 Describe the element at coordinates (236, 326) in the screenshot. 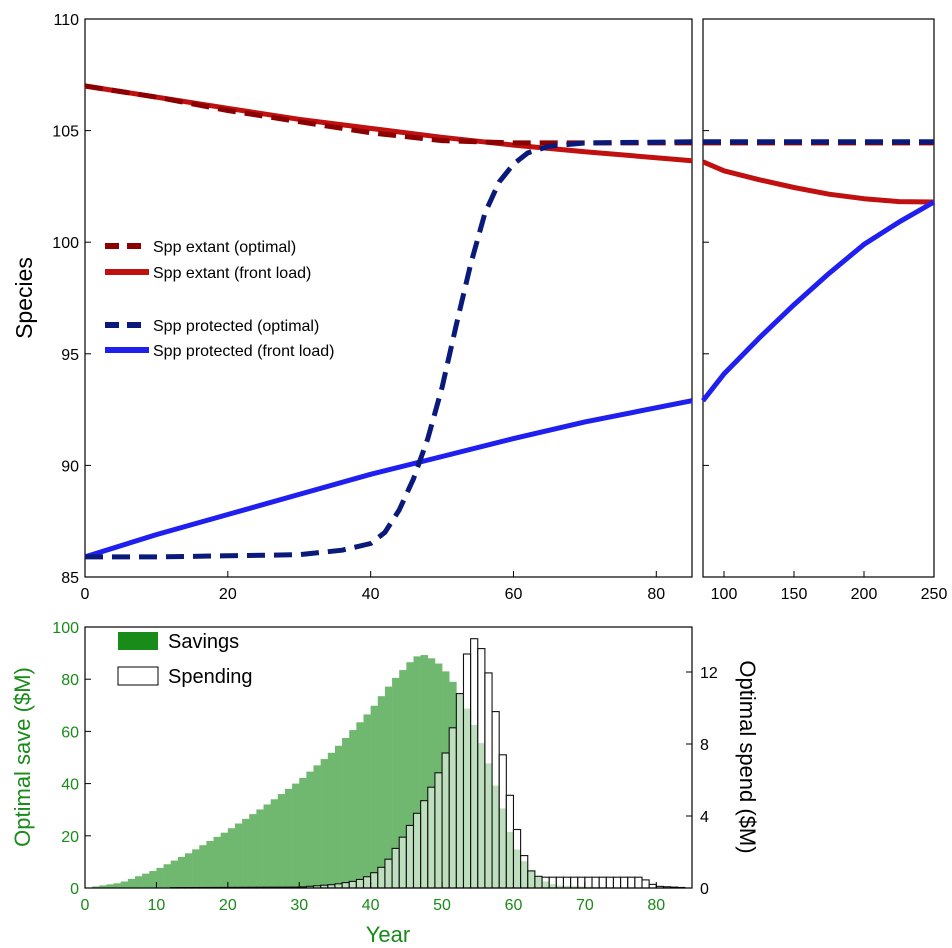

I see `legend-label-protected-optimal: Spp protected (optimal)` at that location.